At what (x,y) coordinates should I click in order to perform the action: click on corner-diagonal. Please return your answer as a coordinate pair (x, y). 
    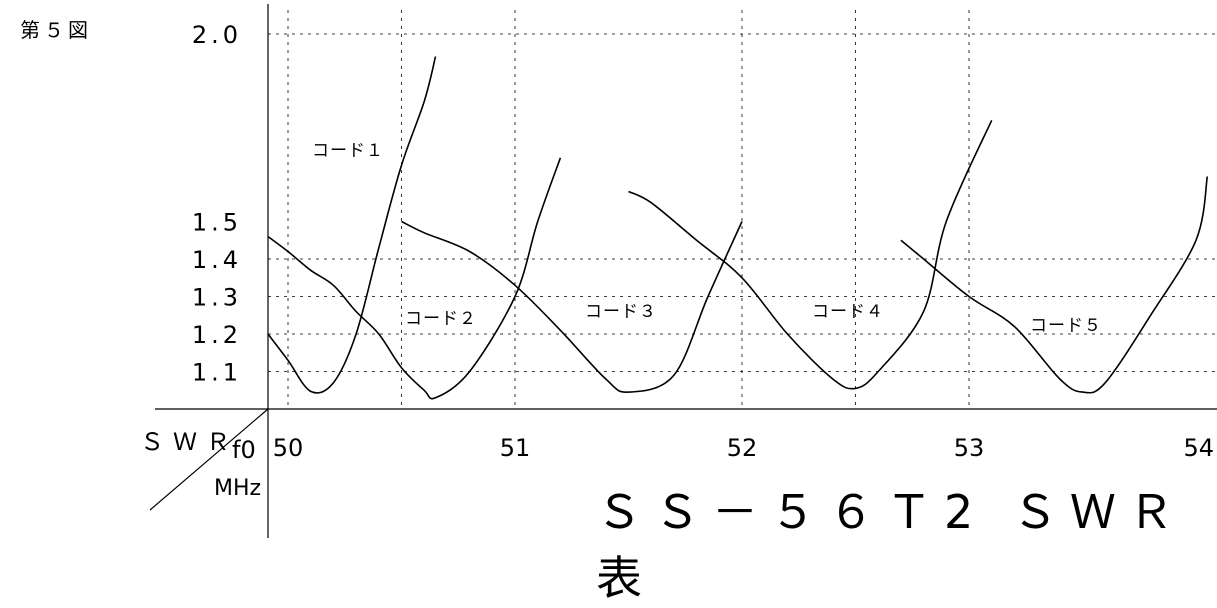
    Looking at the image, I should click on (209, 459).